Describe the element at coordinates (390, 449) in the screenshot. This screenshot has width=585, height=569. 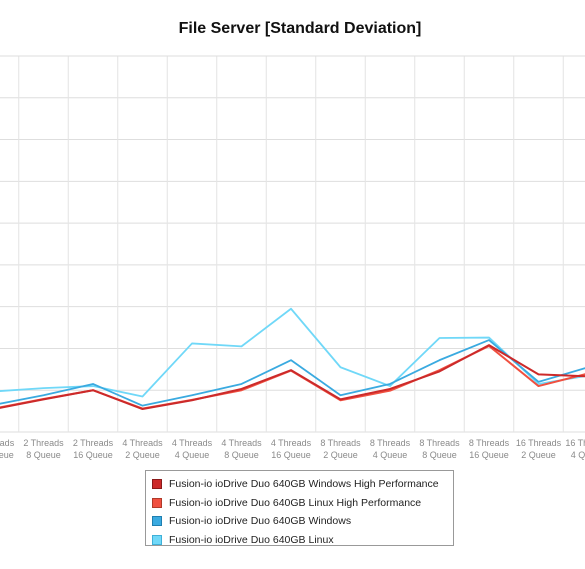
I see `x-tick-label: 8 Threads 4 Queue` at that location.